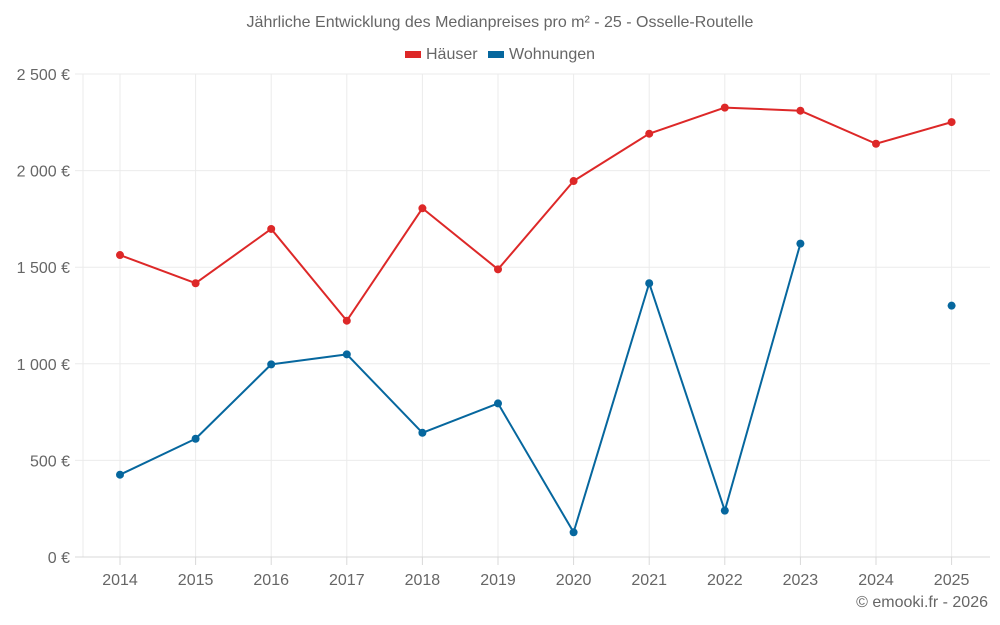  I want to click on x-tick-label: 2014, so click(120, 580).